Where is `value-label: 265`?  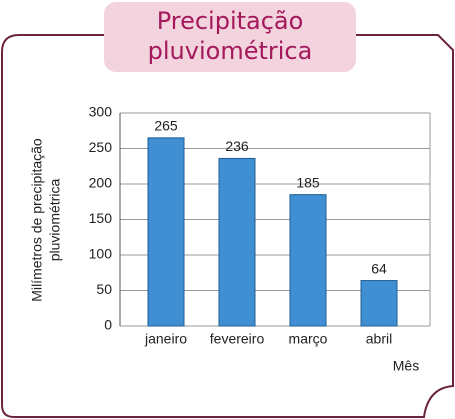 value-label: 265 is located at coordinates (166, 126).